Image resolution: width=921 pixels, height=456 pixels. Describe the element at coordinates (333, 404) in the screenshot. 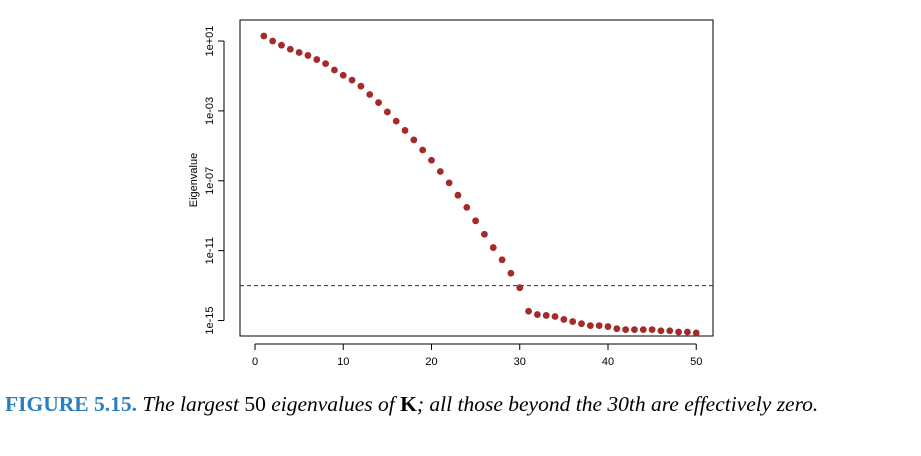

I see `caption-text: eigenvalues of` at that location.